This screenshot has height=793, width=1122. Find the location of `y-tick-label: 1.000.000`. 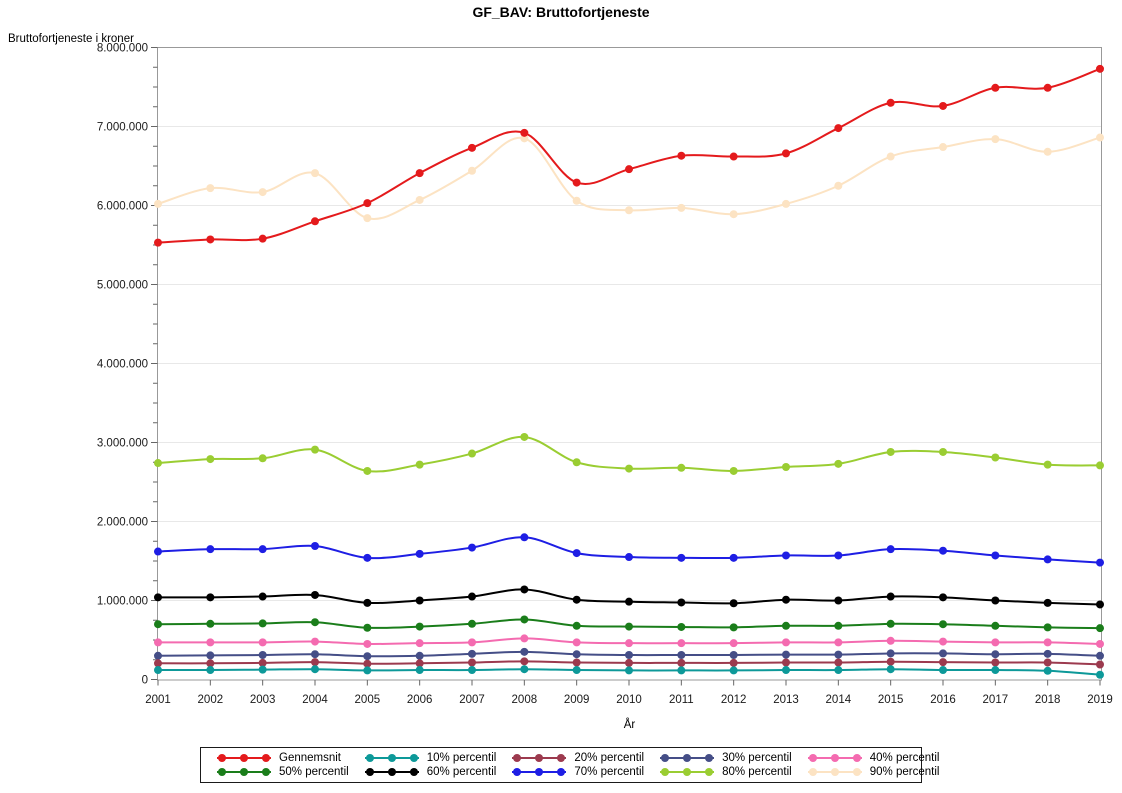

y-tick-label: 1.000.000 is located at coordinates (122, 602).